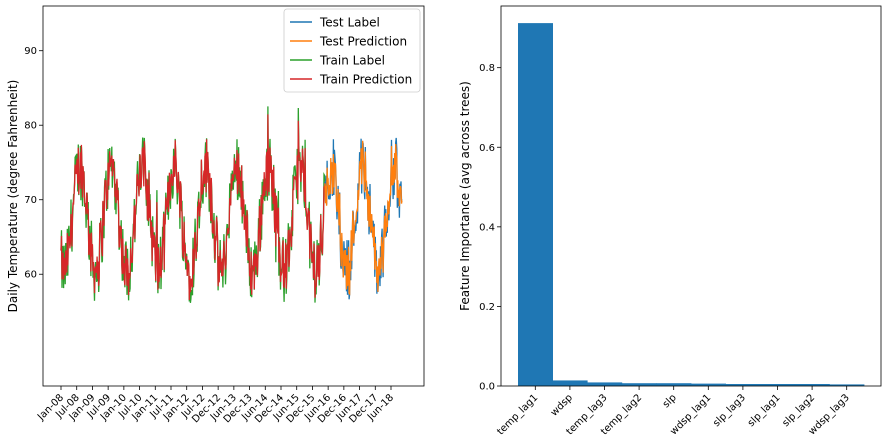 This screenshot has height=446, width=888. Describe the element at coordinates (30, 126) in the screenshot. I see `y-tick-label: 80` at that location.